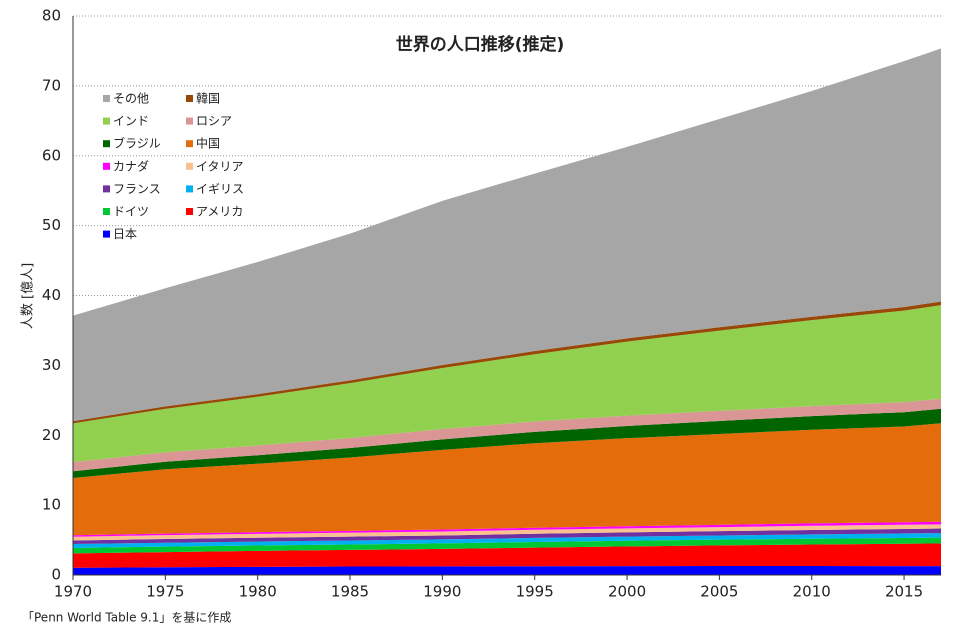  Describe the element at coordinates (51, 295) in the screenshot. I see `y-tick-label: 40` at that location.